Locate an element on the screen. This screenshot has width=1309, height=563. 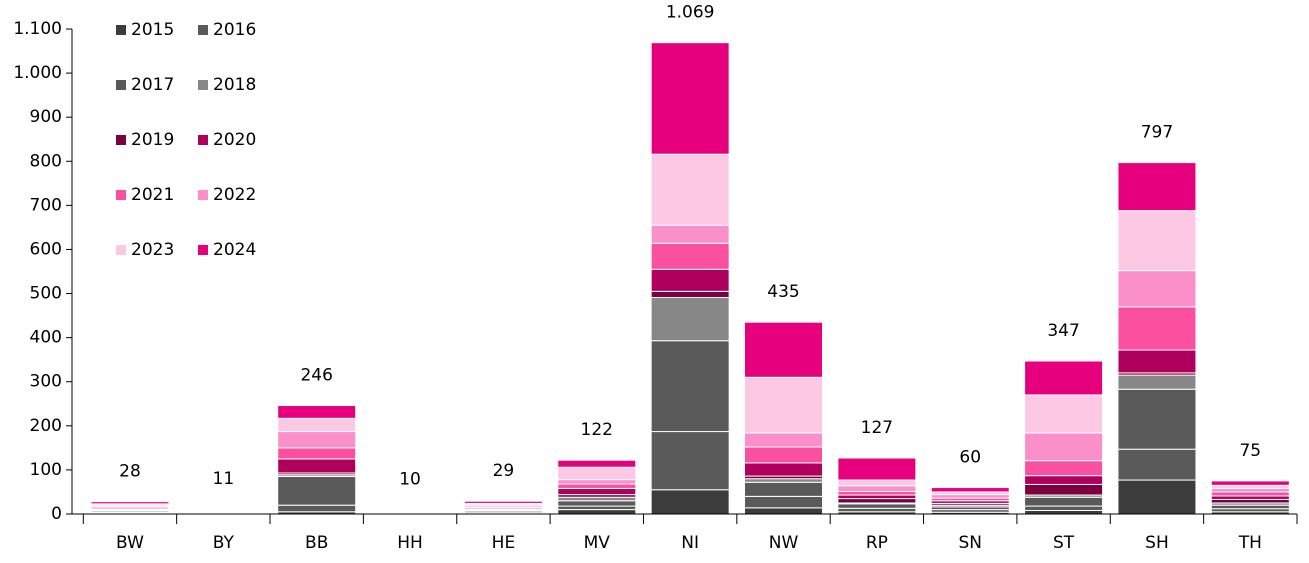
x-tick-label: TH is located at coordinates (1250, 543).